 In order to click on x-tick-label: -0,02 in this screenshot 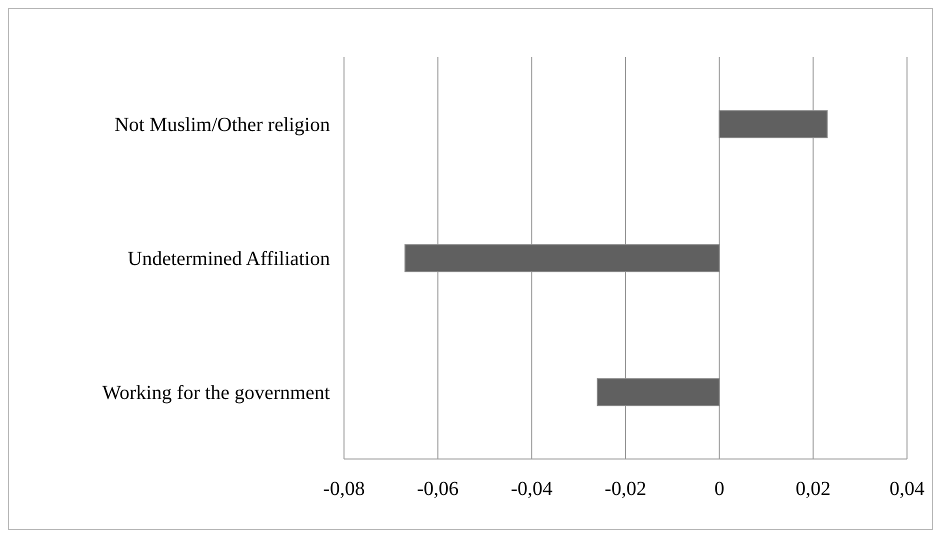, I will do `click(625, 489)`.